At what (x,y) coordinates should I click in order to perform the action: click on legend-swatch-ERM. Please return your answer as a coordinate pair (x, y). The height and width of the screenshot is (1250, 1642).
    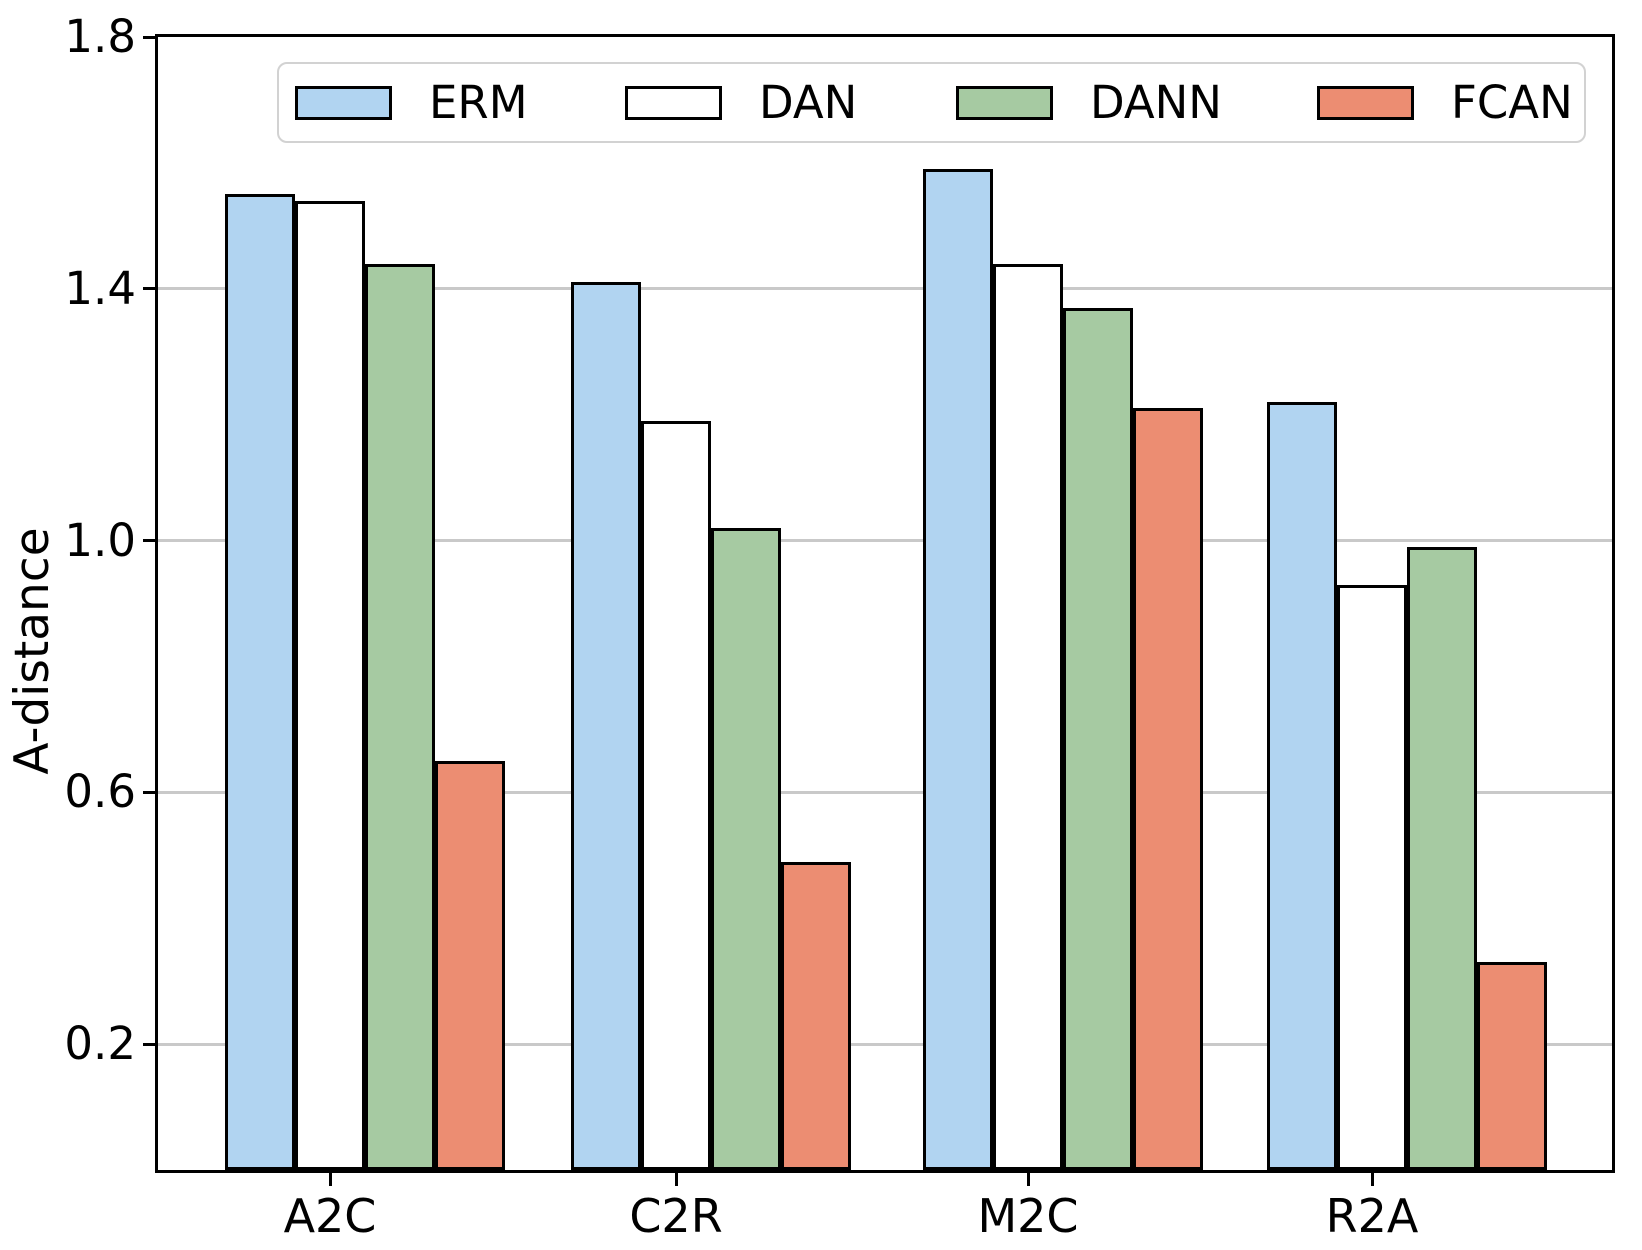
    Looking at the image, I should click on (343, 102).